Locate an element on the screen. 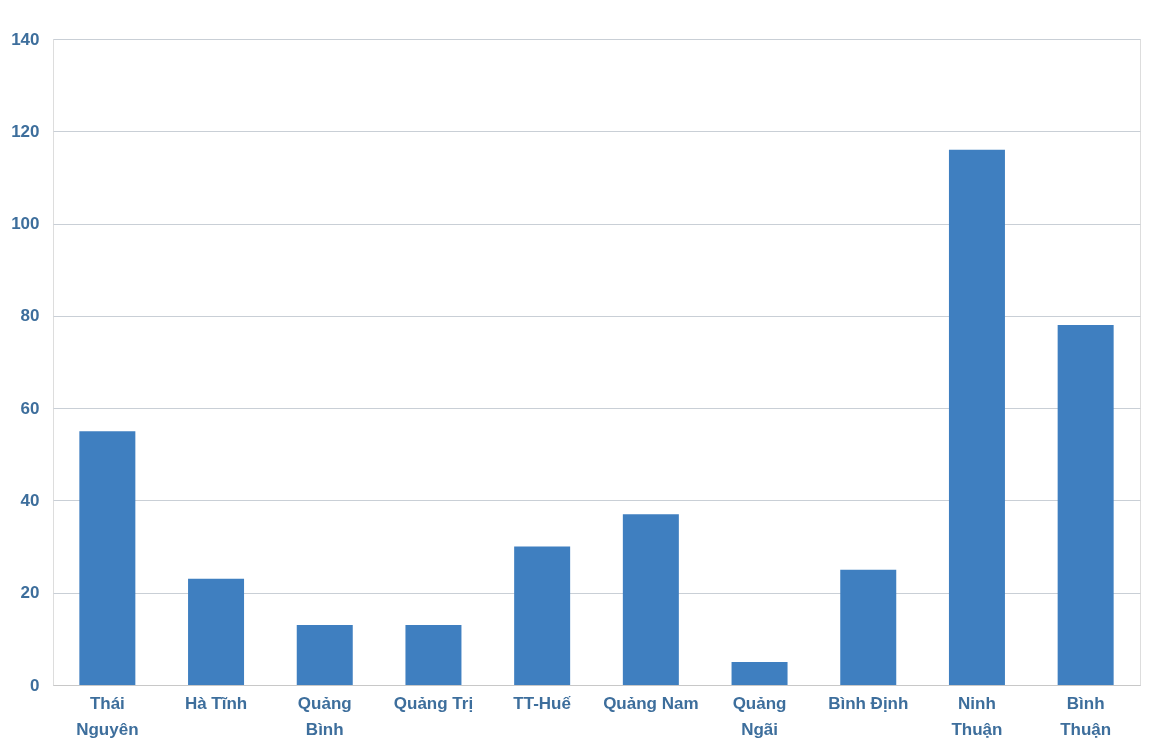 The width and height of the screenshot is (1160, 752). x-tick-label: Hà Tĩnh is located at coordinates (216, 703).